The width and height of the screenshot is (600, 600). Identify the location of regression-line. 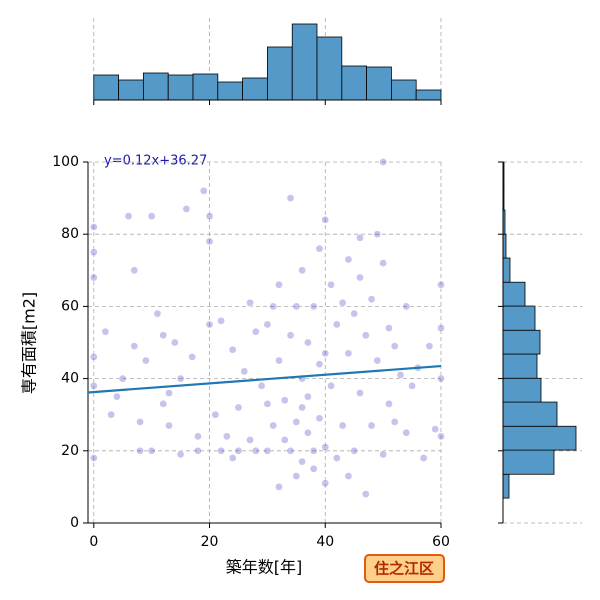
(264, 379).